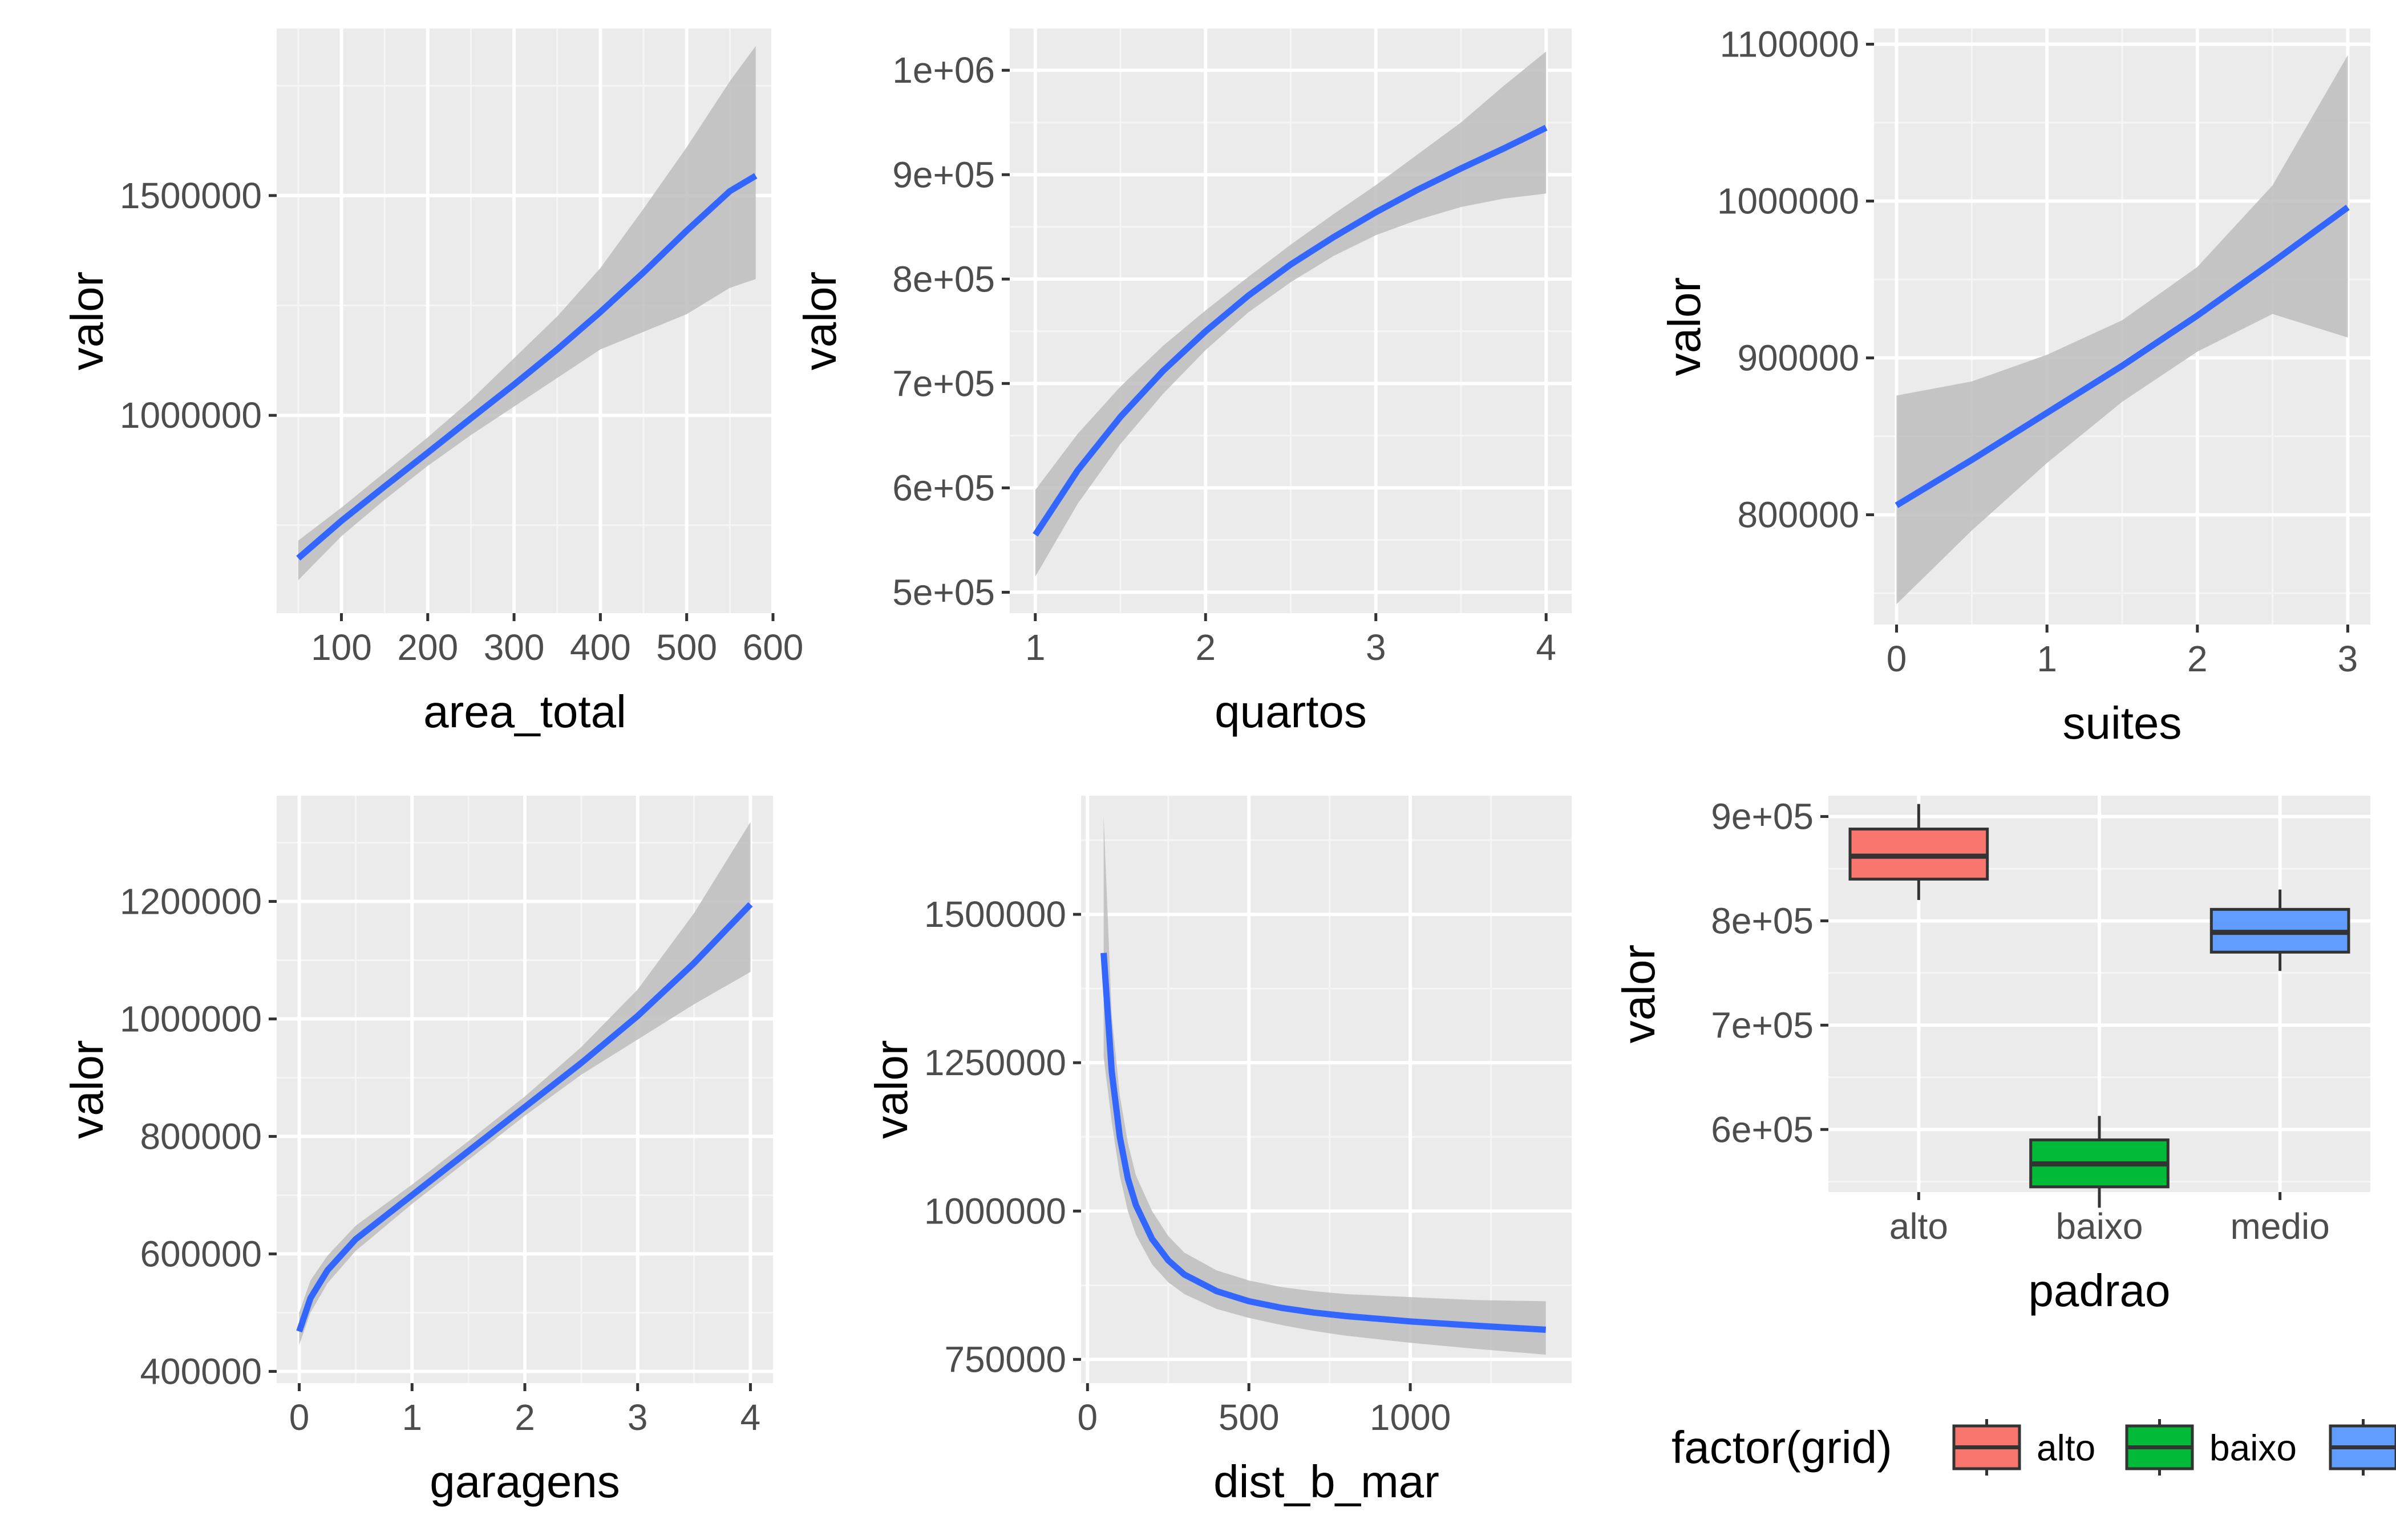 This screenshot has height=1540, width=2396. Describe the element at coordinates (1918, 1227) in the screenshot. I see `x-tick-label: alto` at that location.